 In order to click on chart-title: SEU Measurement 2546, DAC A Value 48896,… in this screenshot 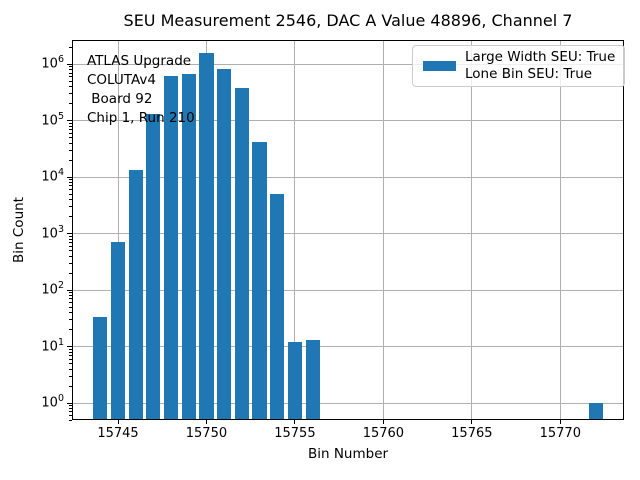, I will do `click(348, 20)`.